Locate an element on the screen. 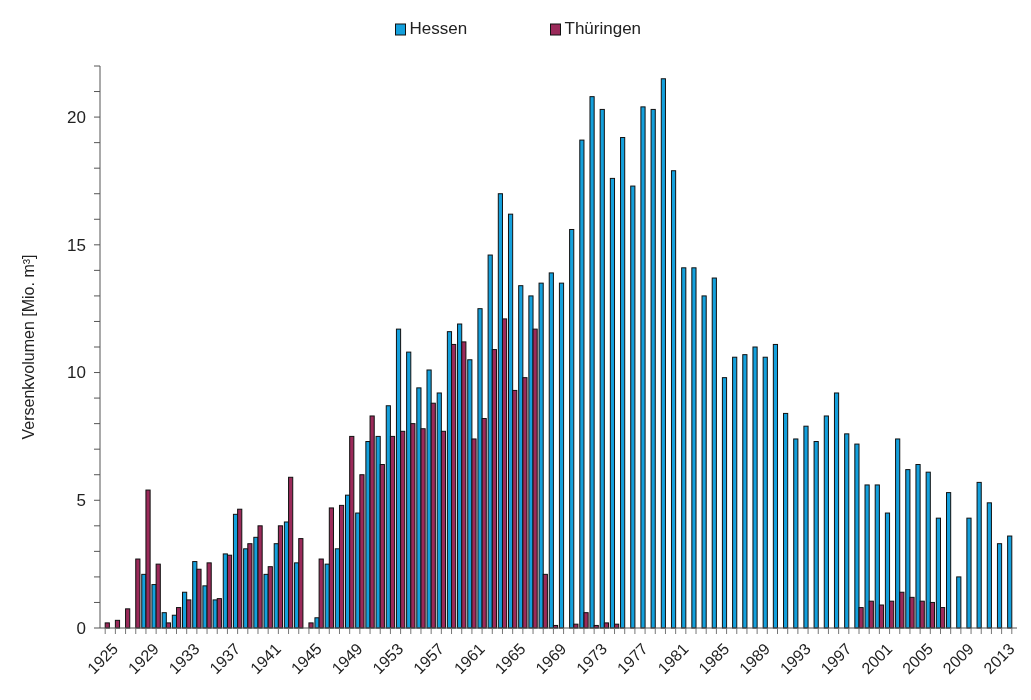  y-tick-label: 0 is located at coordinates (81, 628).